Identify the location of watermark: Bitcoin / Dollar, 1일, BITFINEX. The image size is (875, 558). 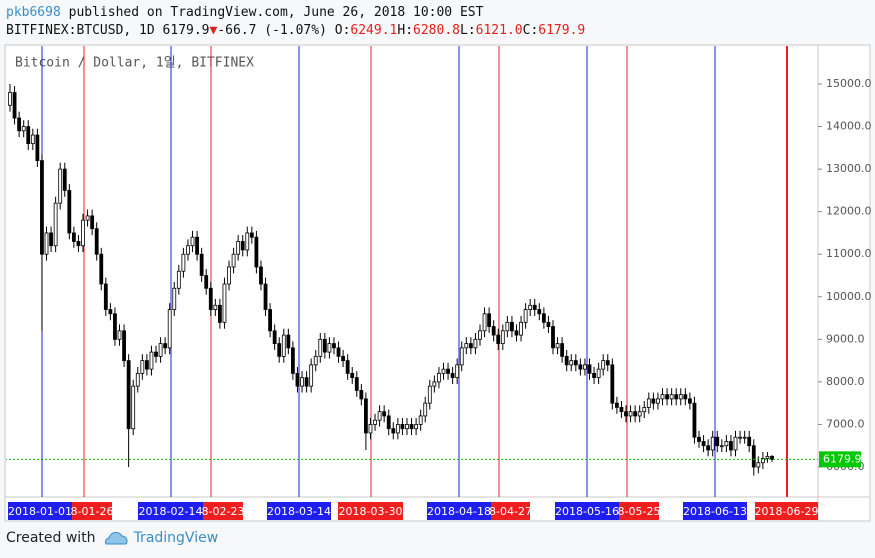
(134, 63).